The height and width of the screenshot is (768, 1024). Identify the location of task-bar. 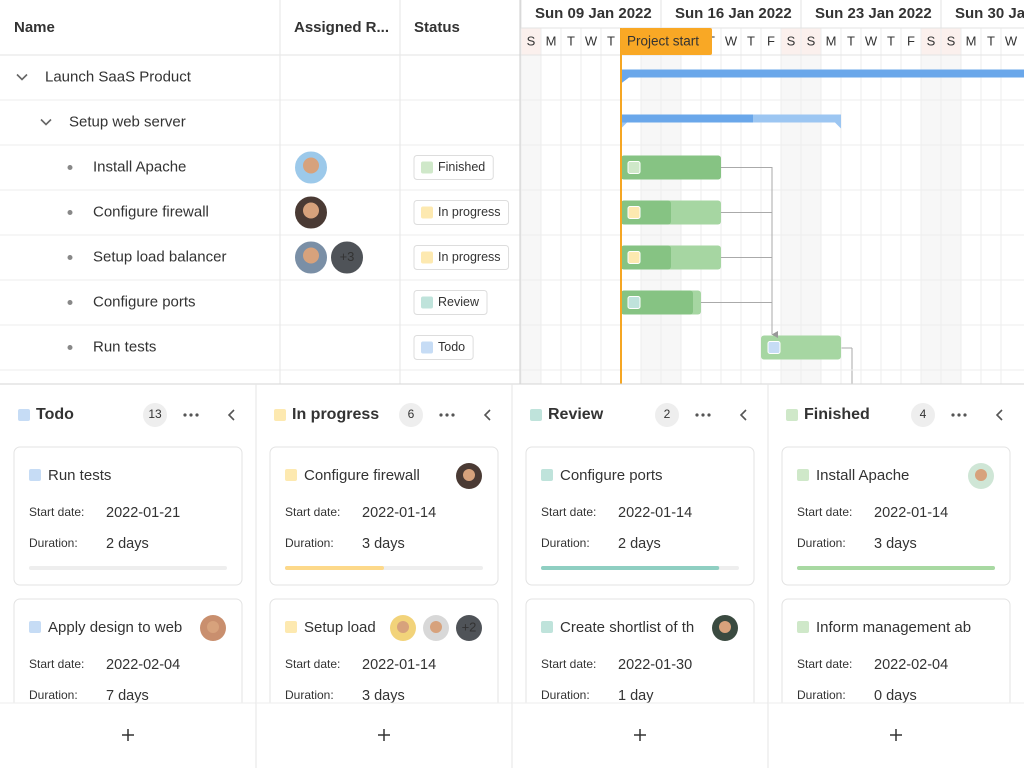
(801, 347).